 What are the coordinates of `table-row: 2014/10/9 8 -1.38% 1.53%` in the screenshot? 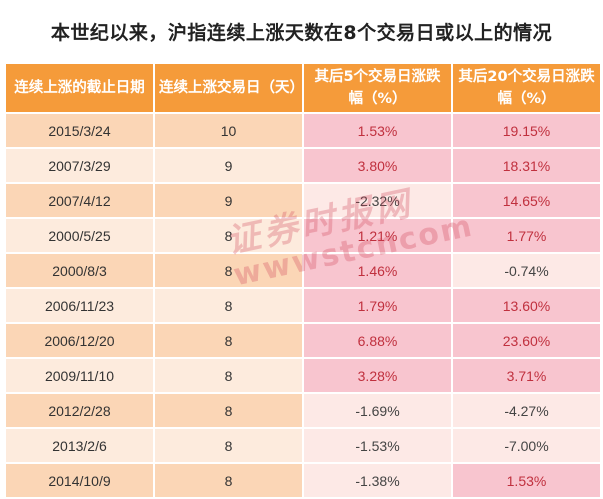 It's located at (303, 480).